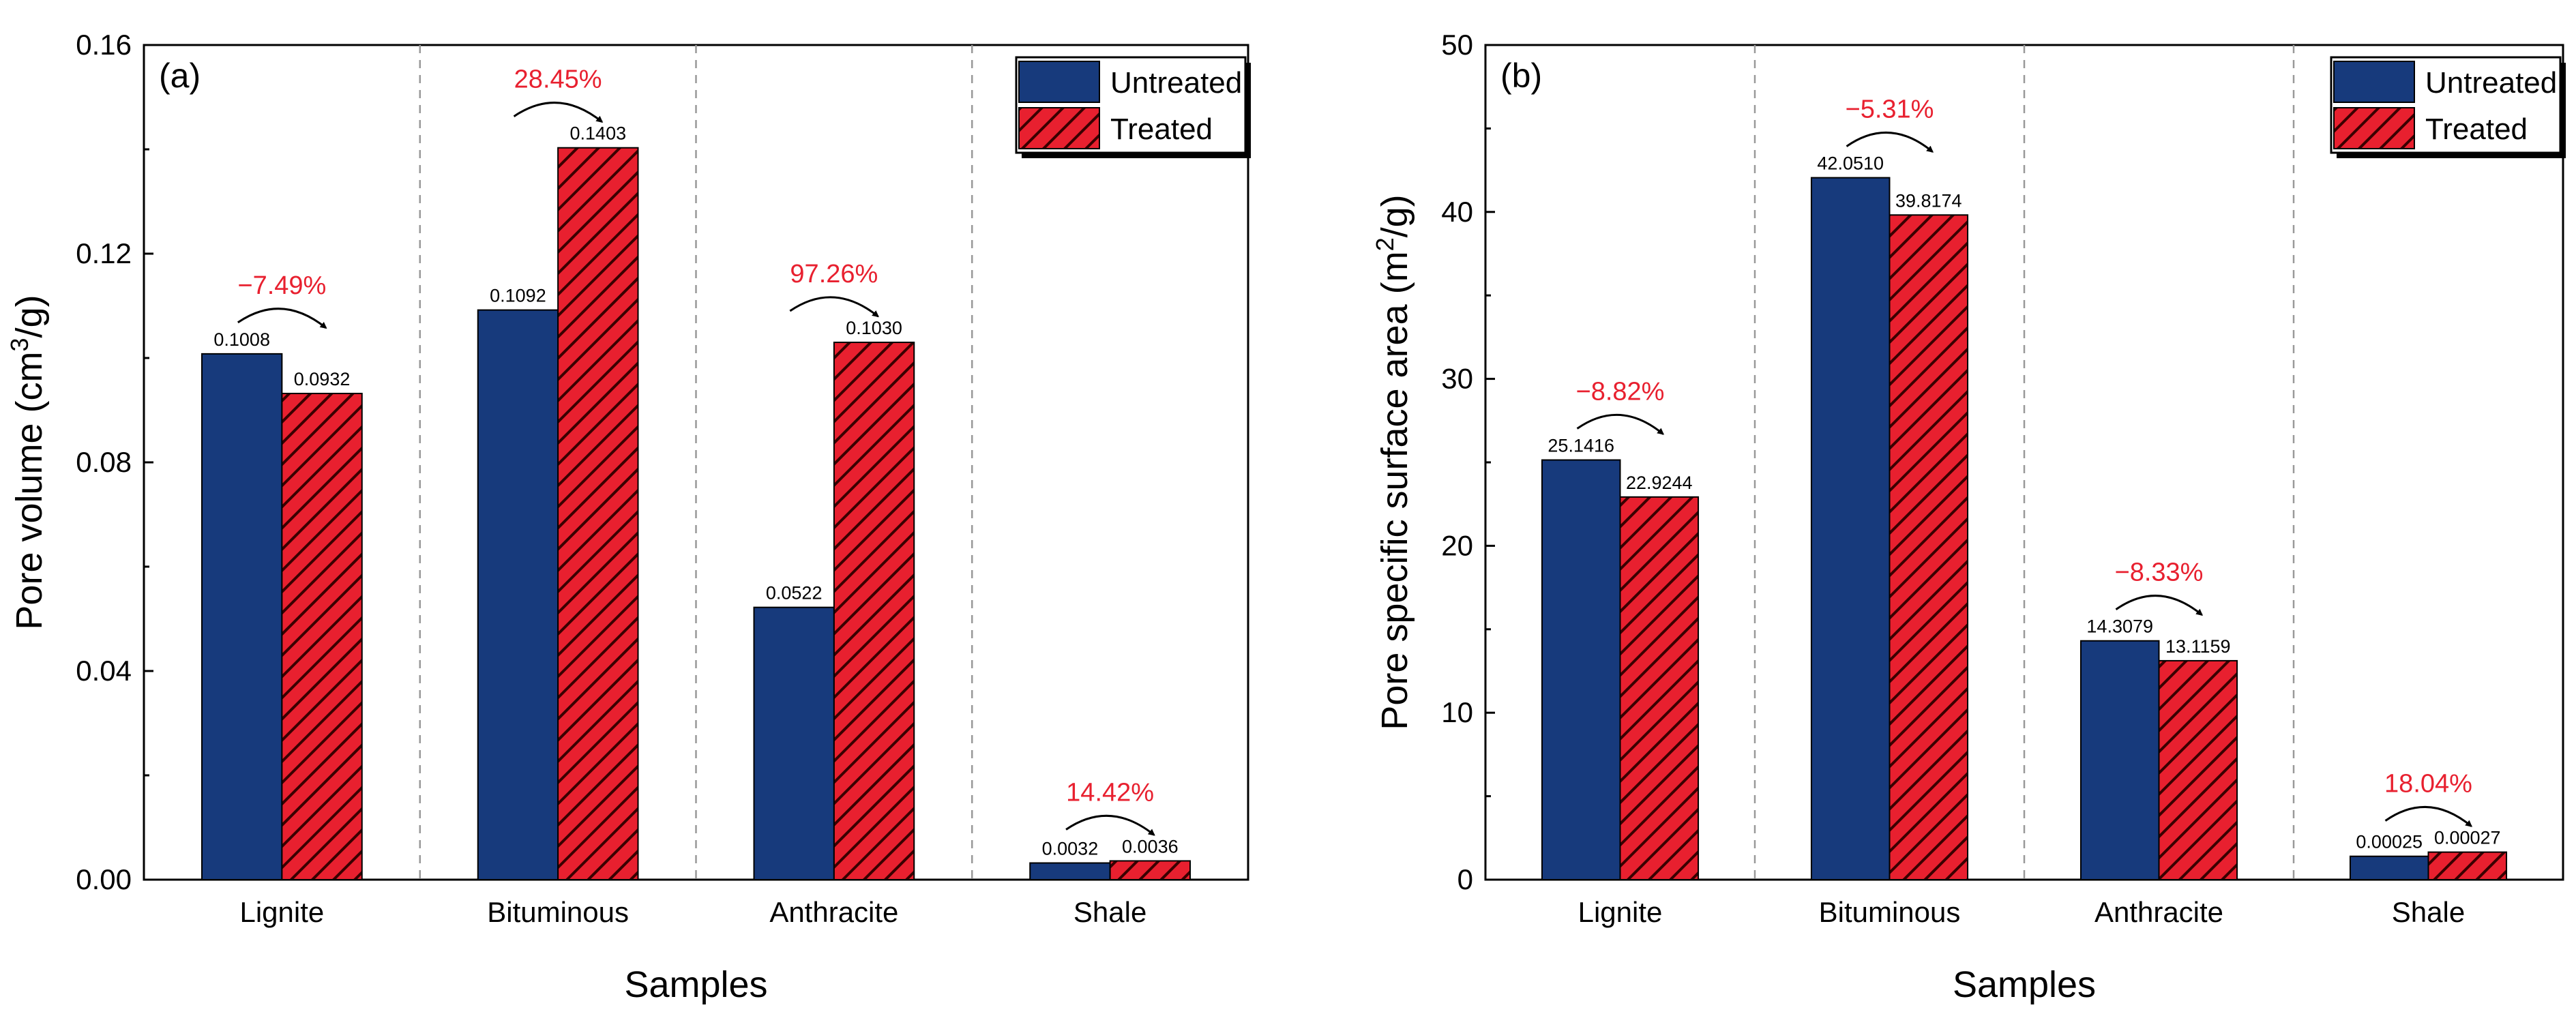 The height and width of the screenshot is (1029, 2576). I want to click on value-label-treated: 39.8174, so click(1928, 201).